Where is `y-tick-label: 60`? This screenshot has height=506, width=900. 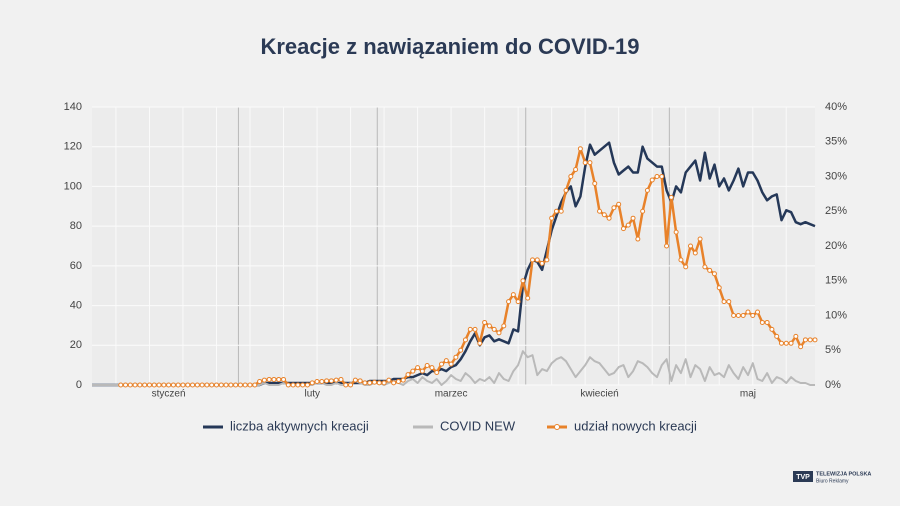
y-tick-label: 60 is located at coordinates (76, 266).